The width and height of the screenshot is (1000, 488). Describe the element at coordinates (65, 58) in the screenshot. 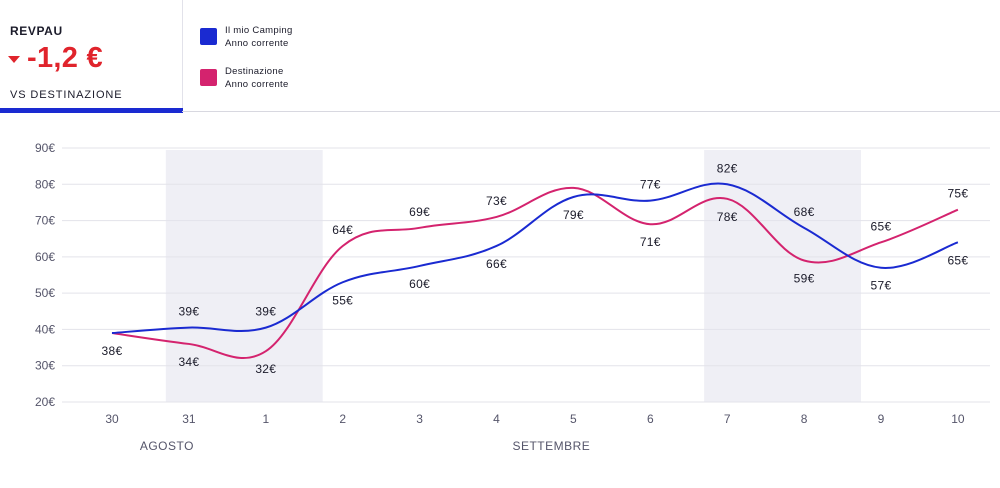

I see `kpi-value: -1,2 €` at that location.